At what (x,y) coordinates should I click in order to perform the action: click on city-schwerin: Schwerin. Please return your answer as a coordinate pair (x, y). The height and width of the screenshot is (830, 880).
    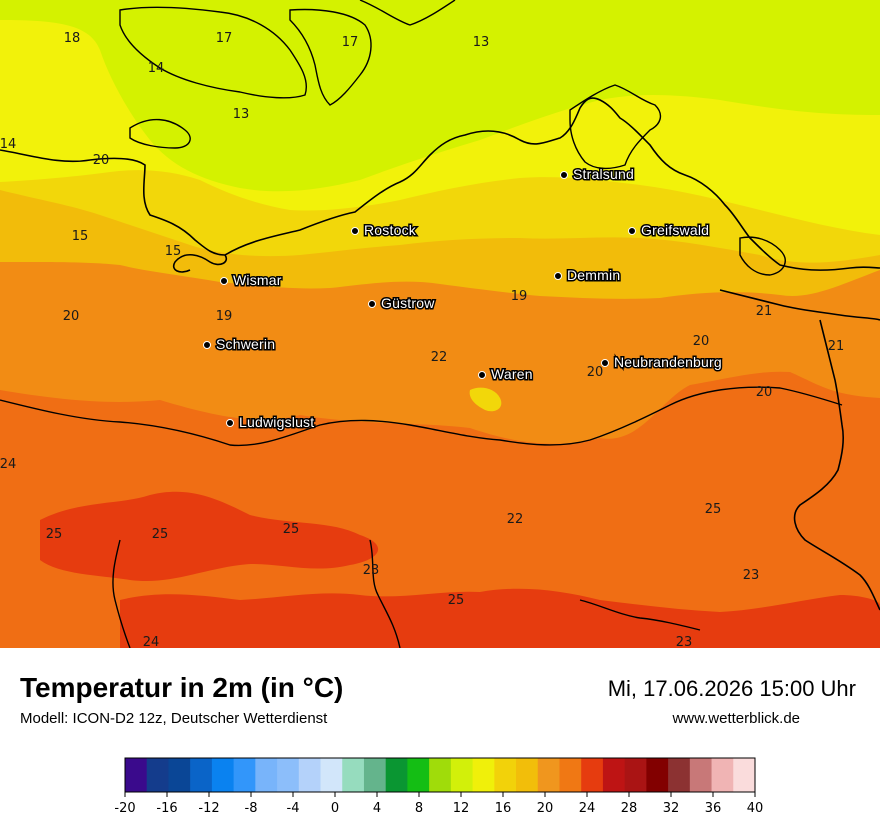
    Looking at the image, I should click on (239, 344).